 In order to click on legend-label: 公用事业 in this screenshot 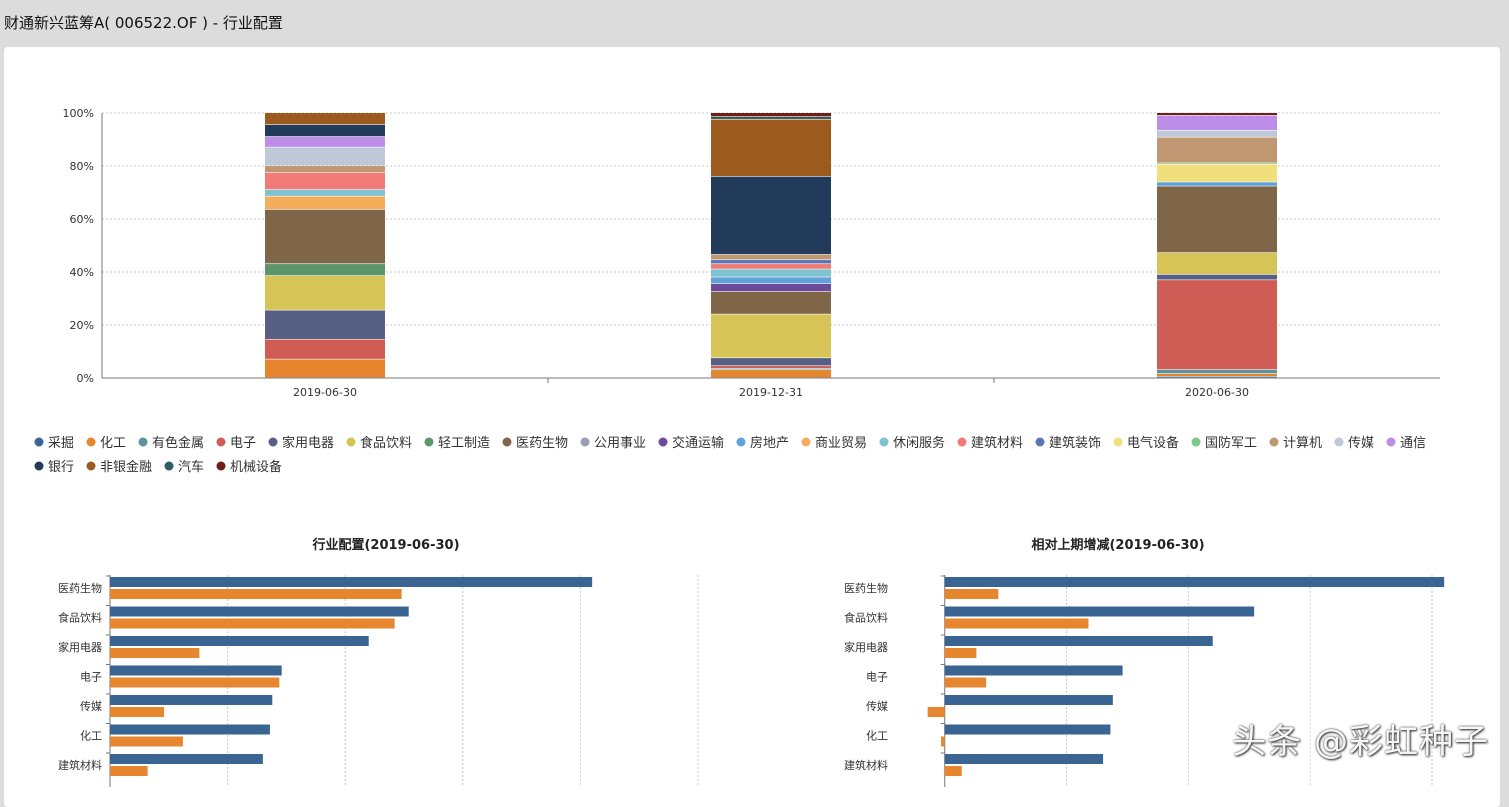, I will do `click(620, 443)`.